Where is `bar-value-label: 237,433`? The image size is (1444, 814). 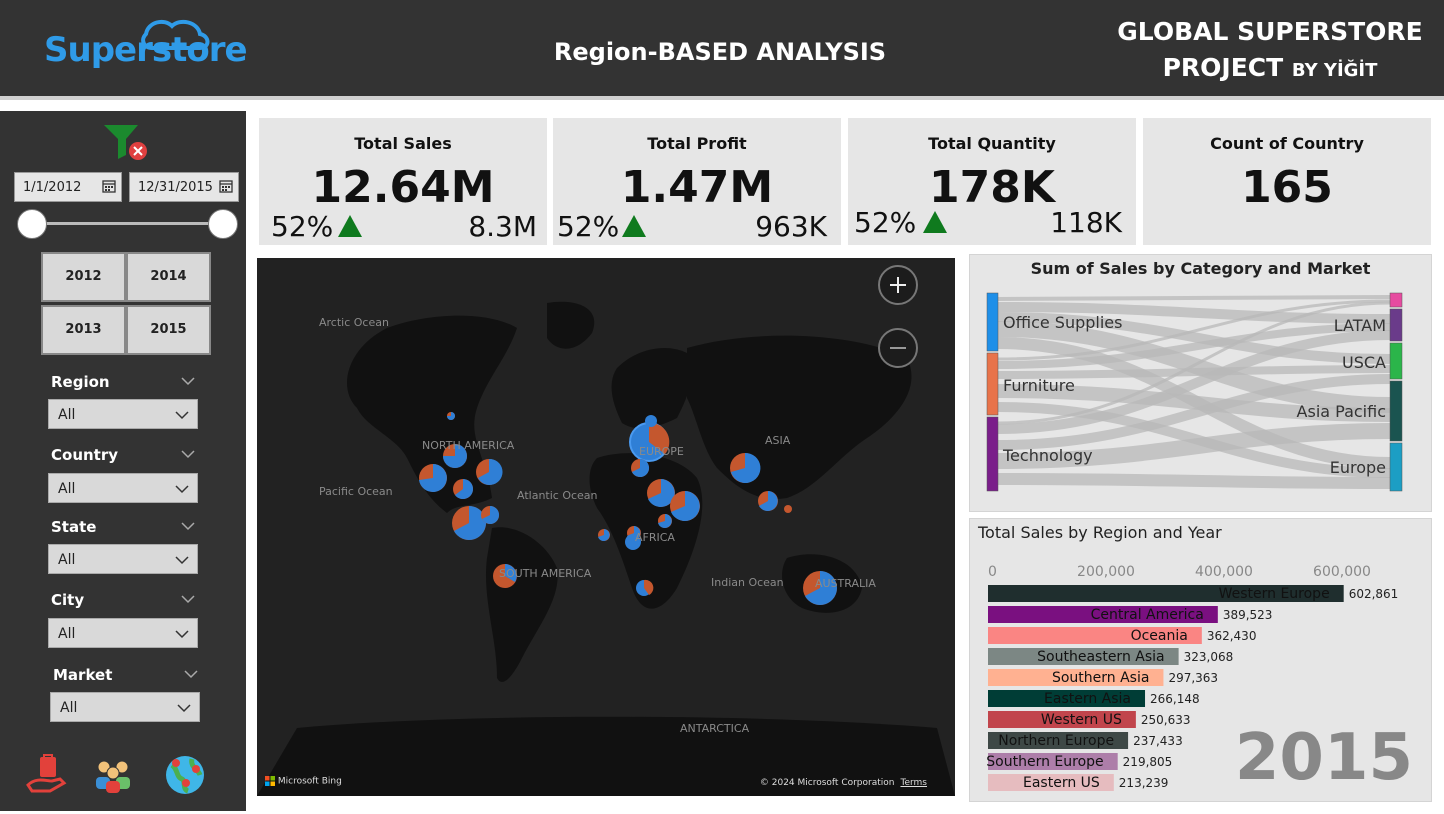 bar-value-label: 237,433 is located at coordinates (1158, 741).